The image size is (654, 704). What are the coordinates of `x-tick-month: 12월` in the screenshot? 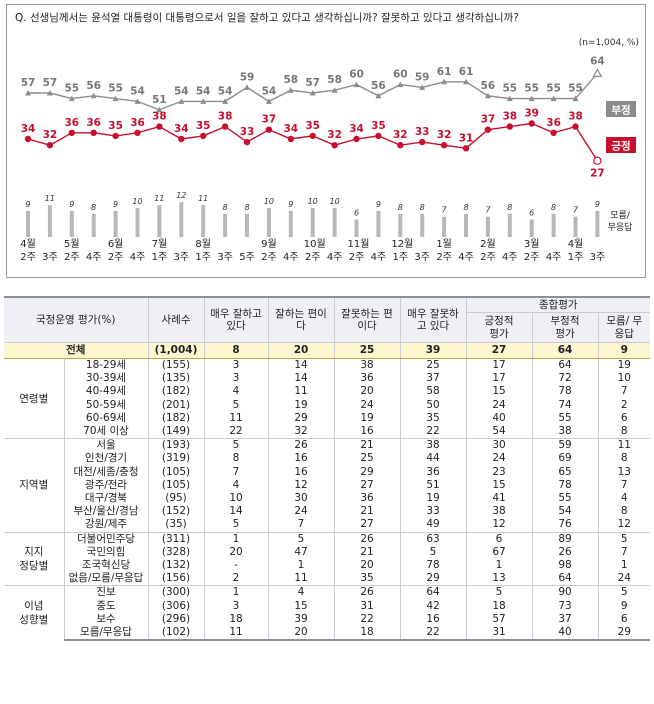 It's located at (402, 244).